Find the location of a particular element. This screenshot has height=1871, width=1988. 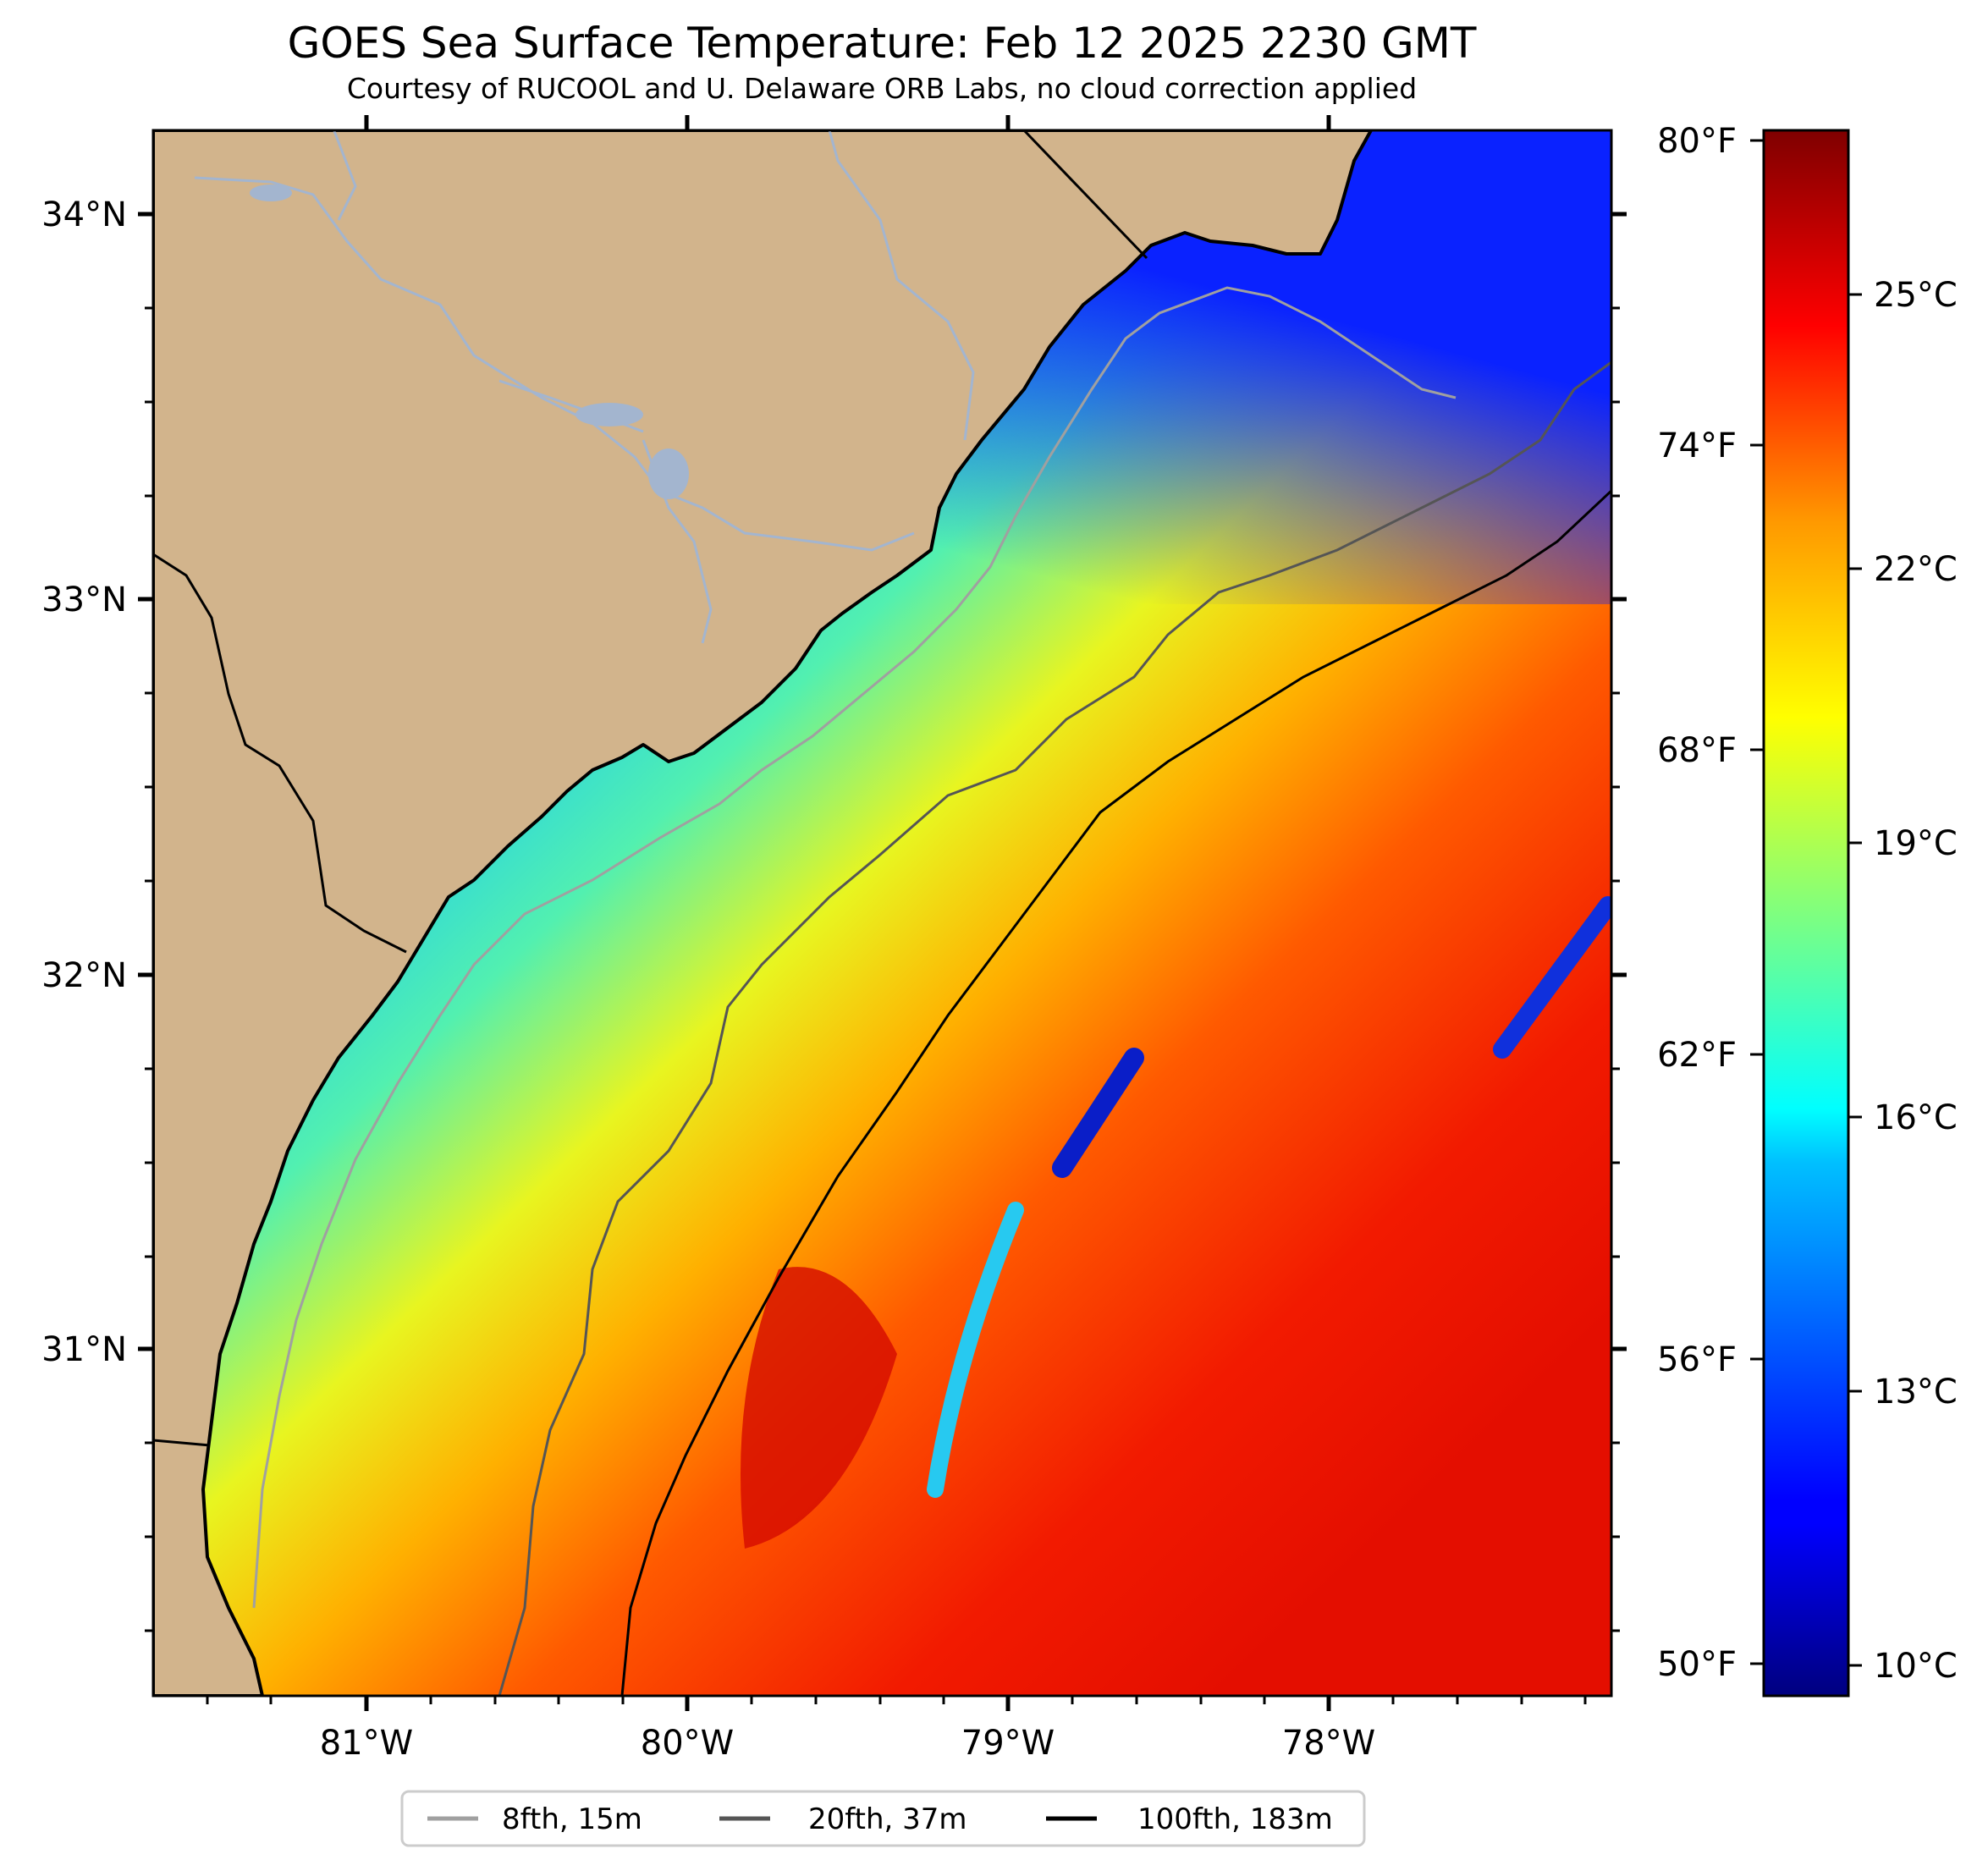

state-border-nc-sc is located at coordinates (1085, 195).